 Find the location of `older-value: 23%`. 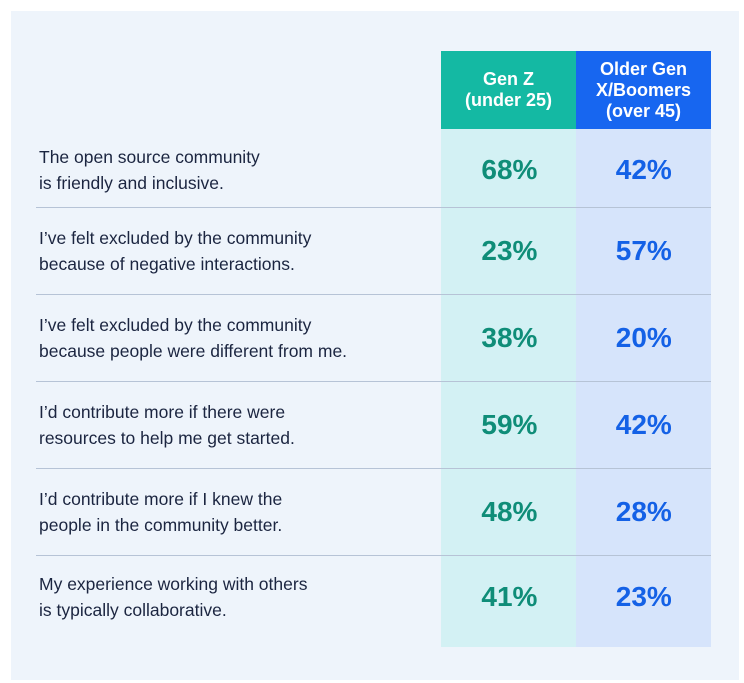

older-value: 23% is located at coordinates (643, 596).